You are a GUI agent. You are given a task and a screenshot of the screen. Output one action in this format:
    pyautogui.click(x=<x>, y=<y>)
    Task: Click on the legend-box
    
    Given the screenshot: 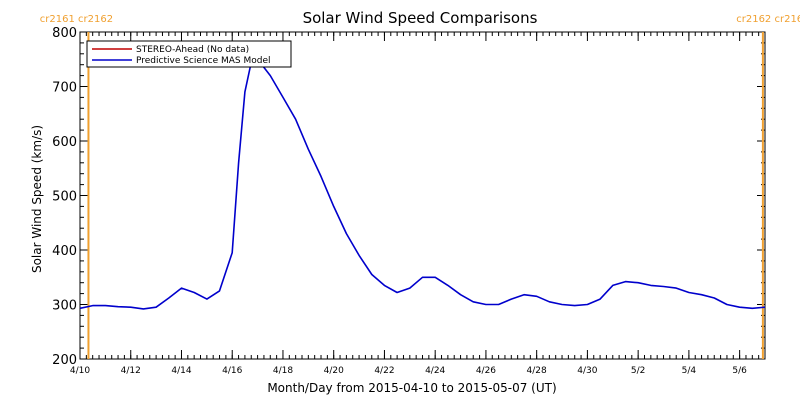 What is the action you would take?
    pyautogui.click(x=189, y=54)
    